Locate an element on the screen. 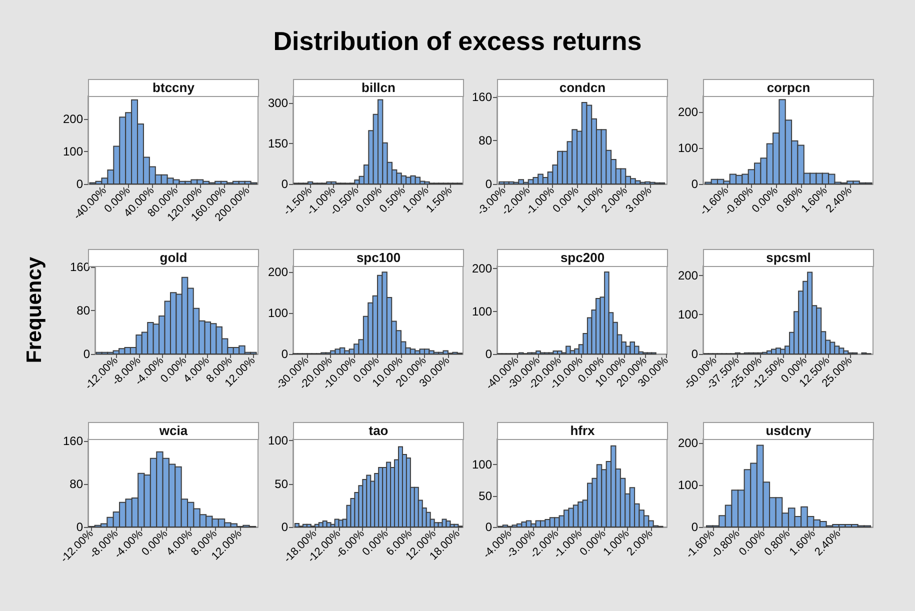 Image resolution: width=915 pixels, height=611 pixels. chart-title: spcsml is located at coordinates (788, 258).